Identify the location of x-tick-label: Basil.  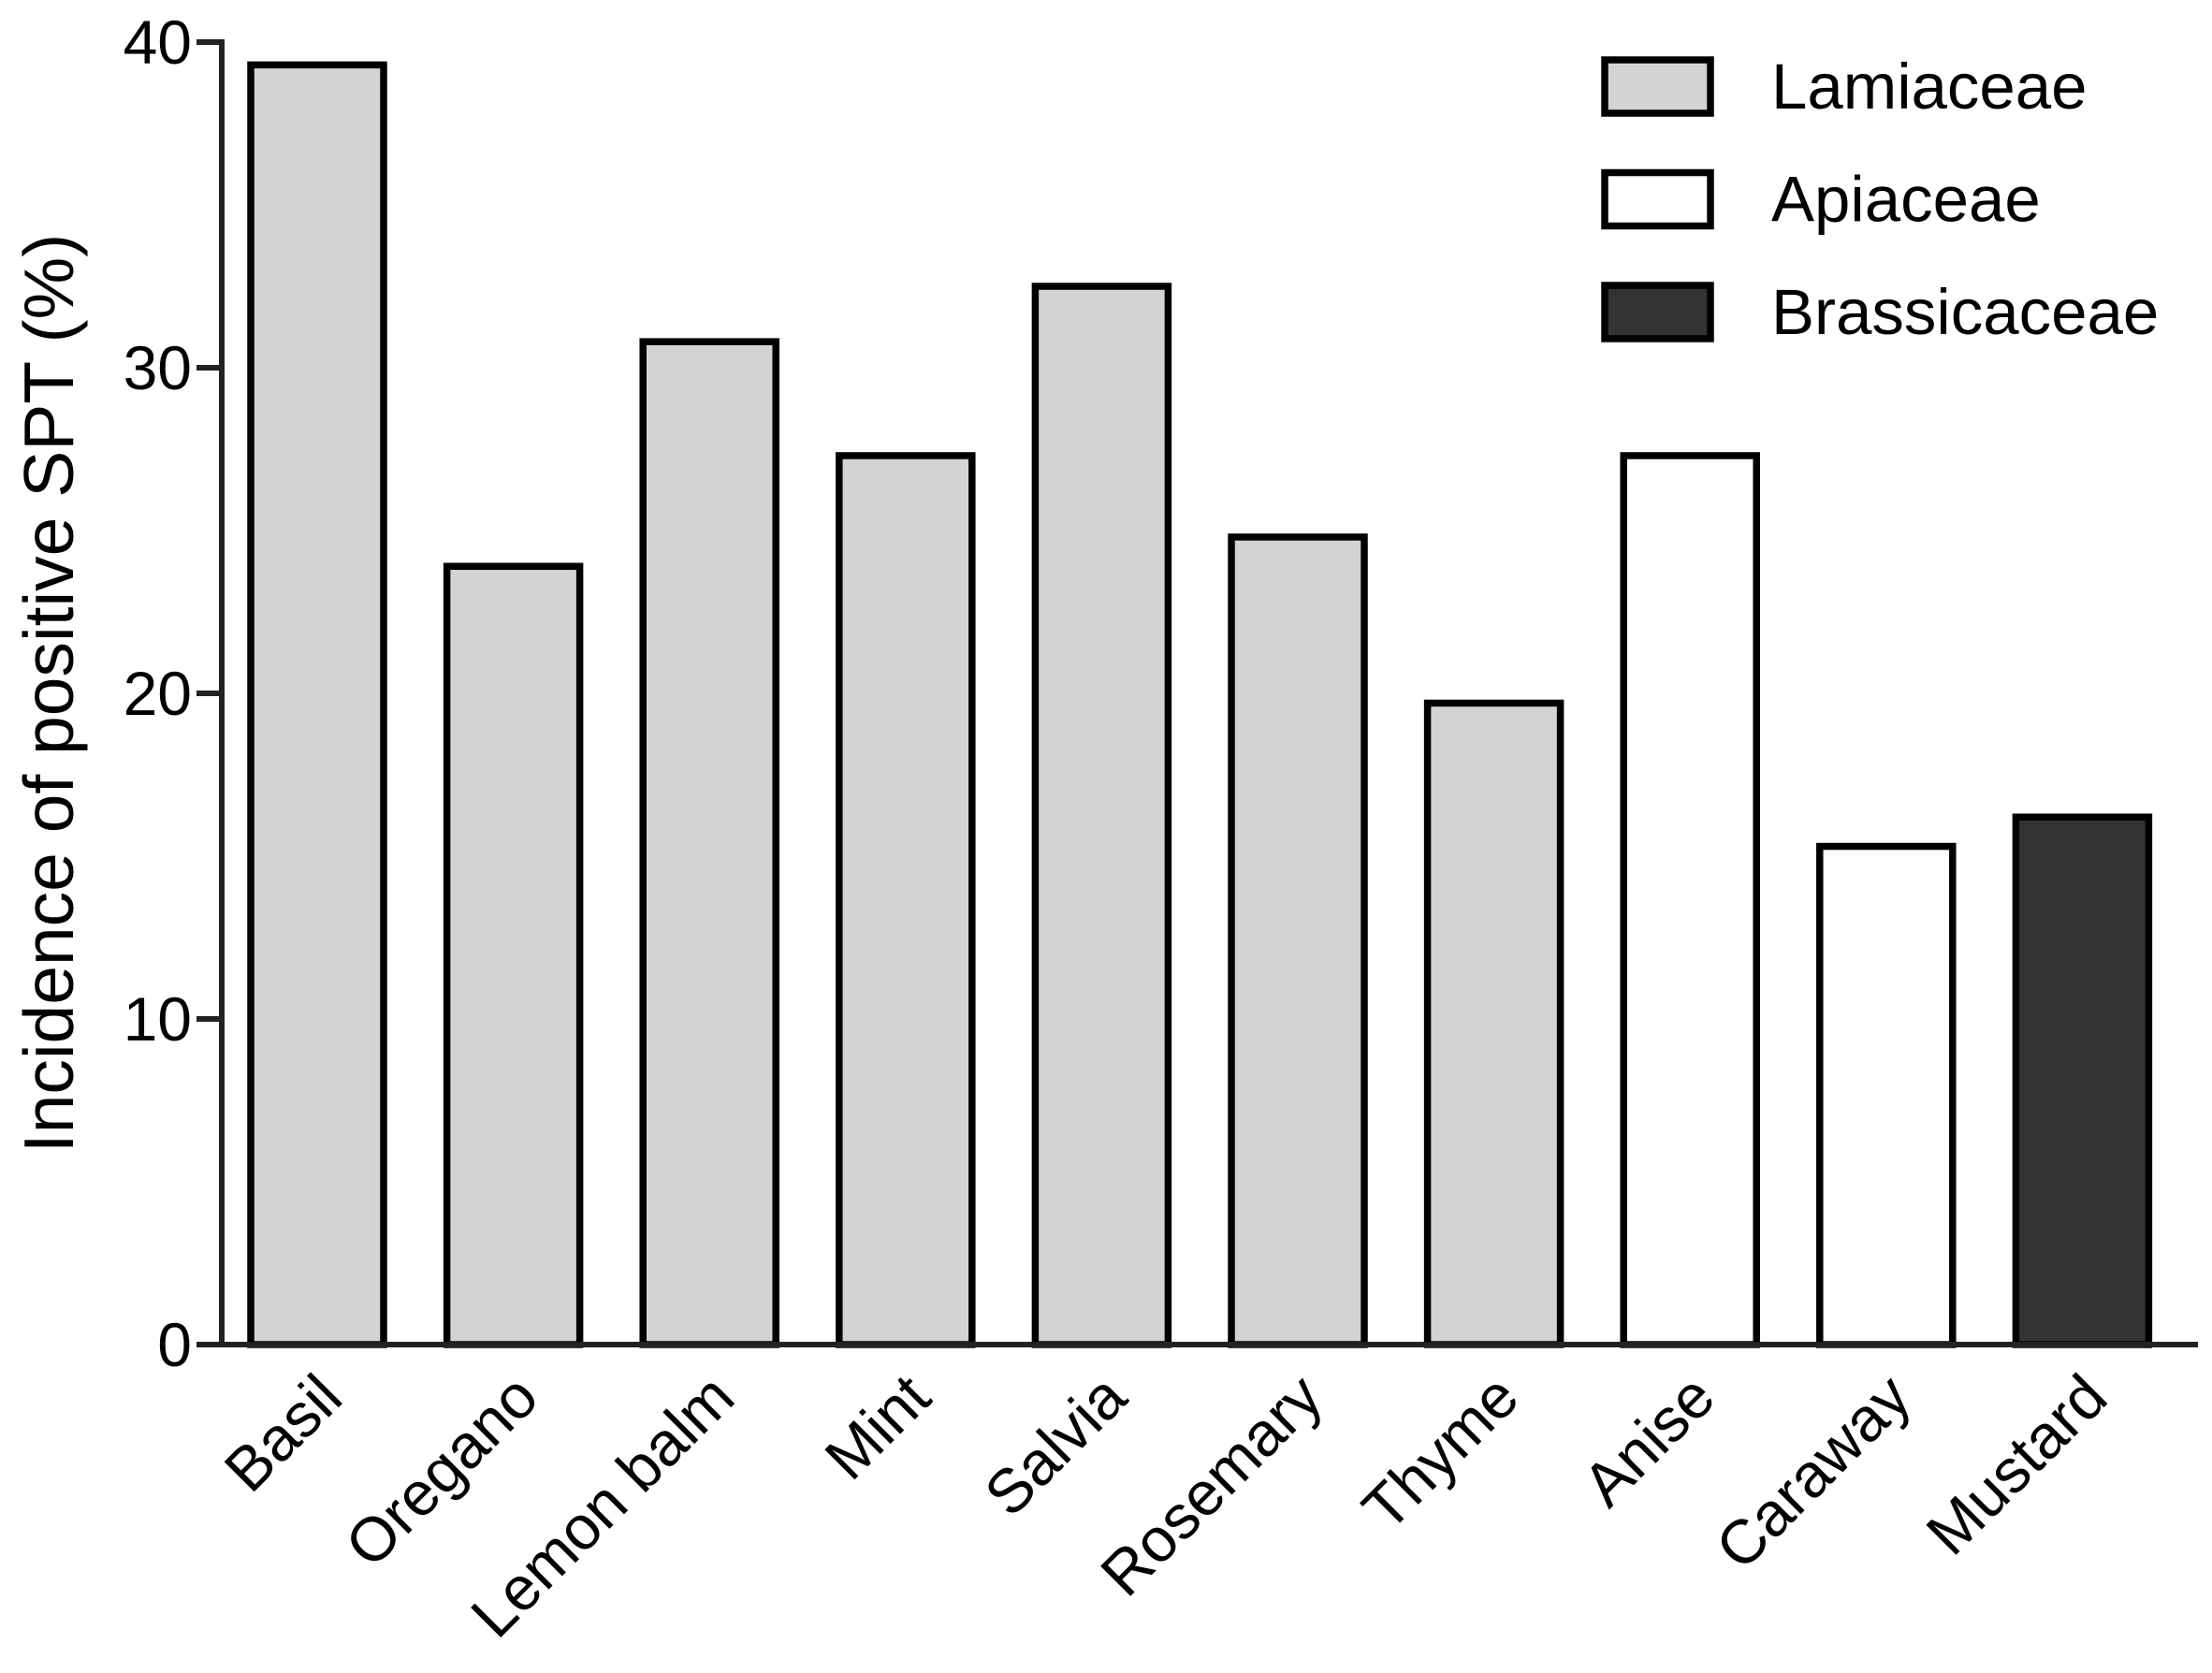
(282, 1433).